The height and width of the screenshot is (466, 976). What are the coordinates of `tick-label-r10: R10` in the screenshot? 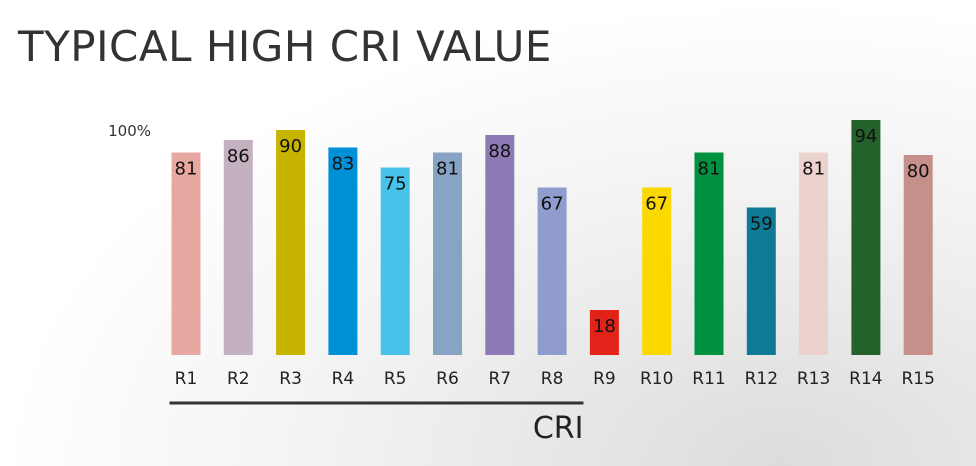 It's located at (656, 379).